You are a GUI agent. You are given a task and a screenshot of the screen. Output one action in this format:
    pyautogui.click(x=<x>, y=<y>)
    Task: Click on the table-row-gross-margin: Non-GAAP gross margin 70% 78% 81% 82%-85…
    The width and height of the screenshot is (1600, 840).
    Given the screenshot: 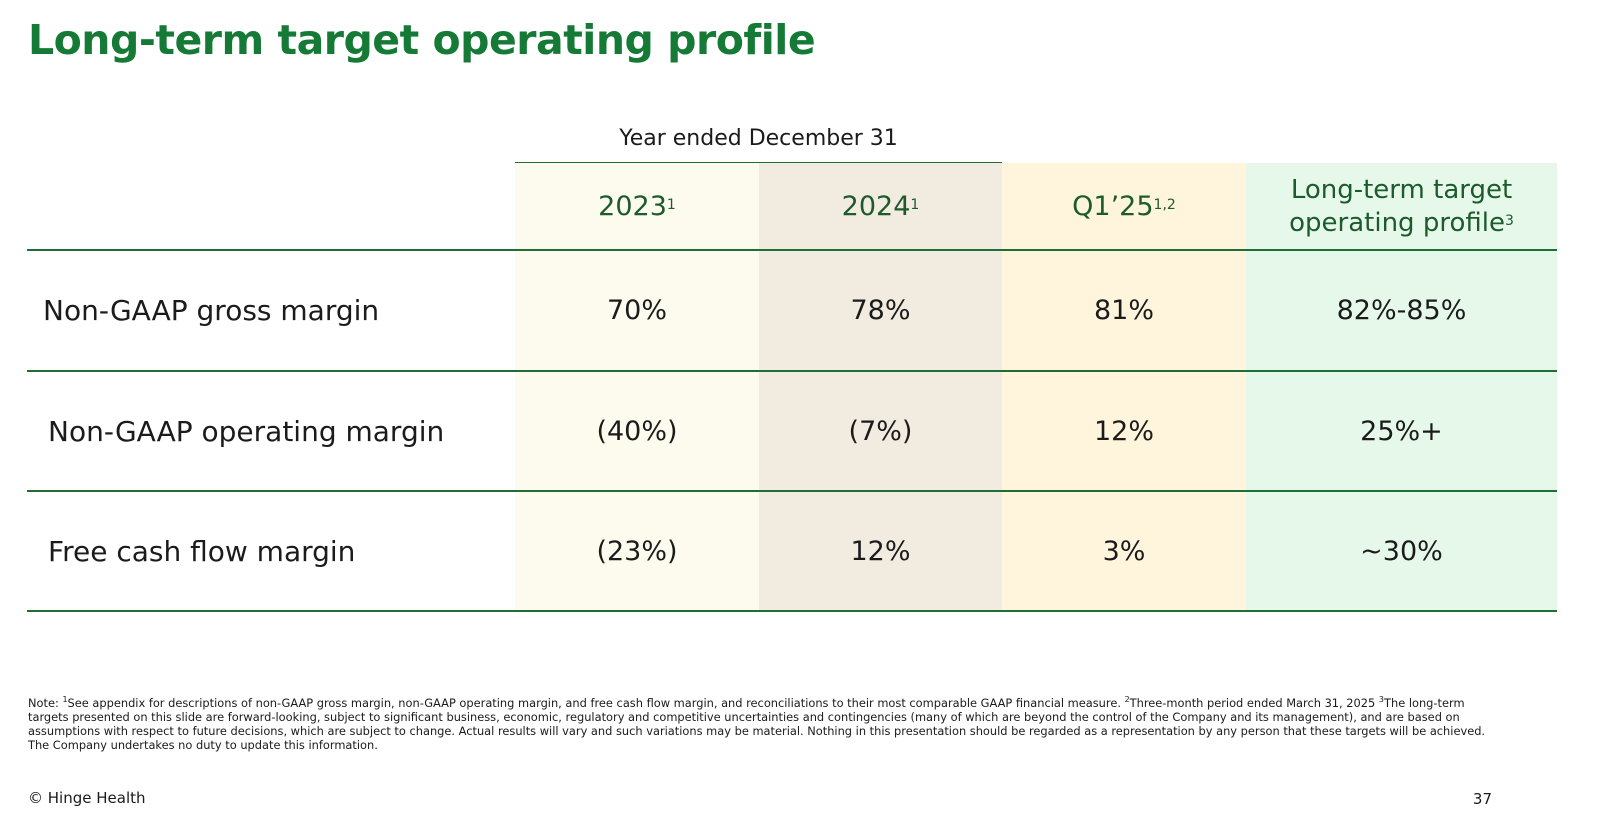 What is the action you would take?
    pyautogui.click(x=792, y=310)
    